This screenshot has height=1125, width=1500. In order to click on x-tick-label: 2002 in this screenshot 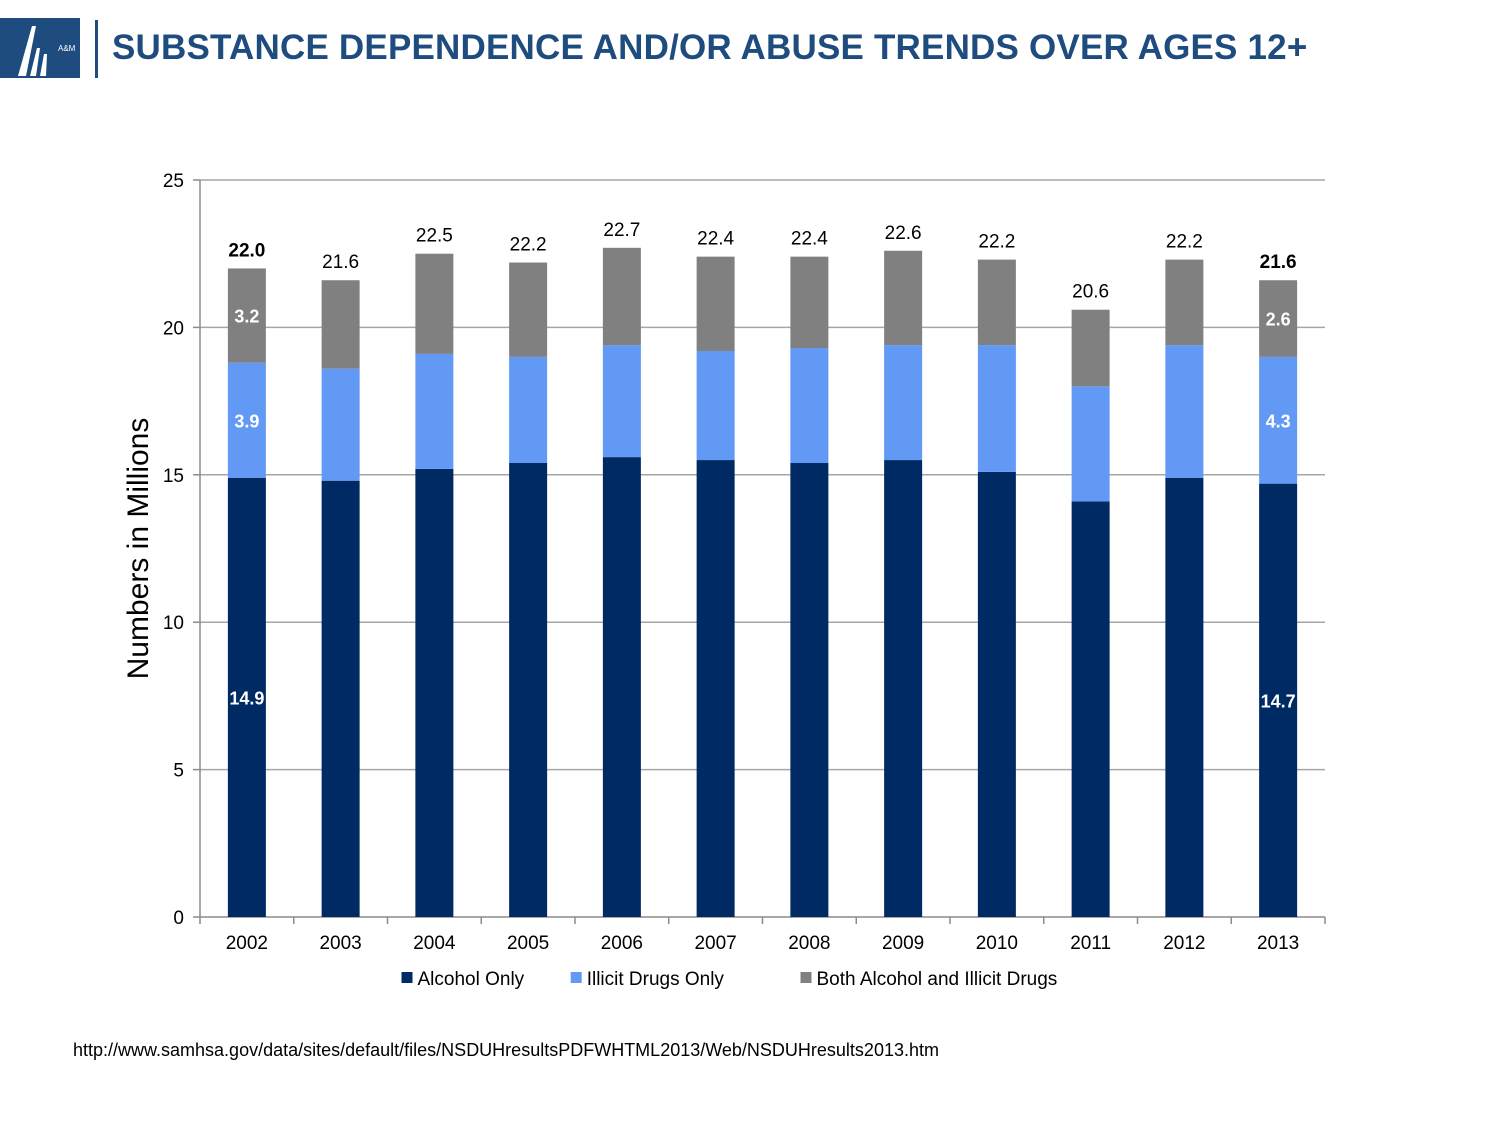, I will do `click(247, 943)`.